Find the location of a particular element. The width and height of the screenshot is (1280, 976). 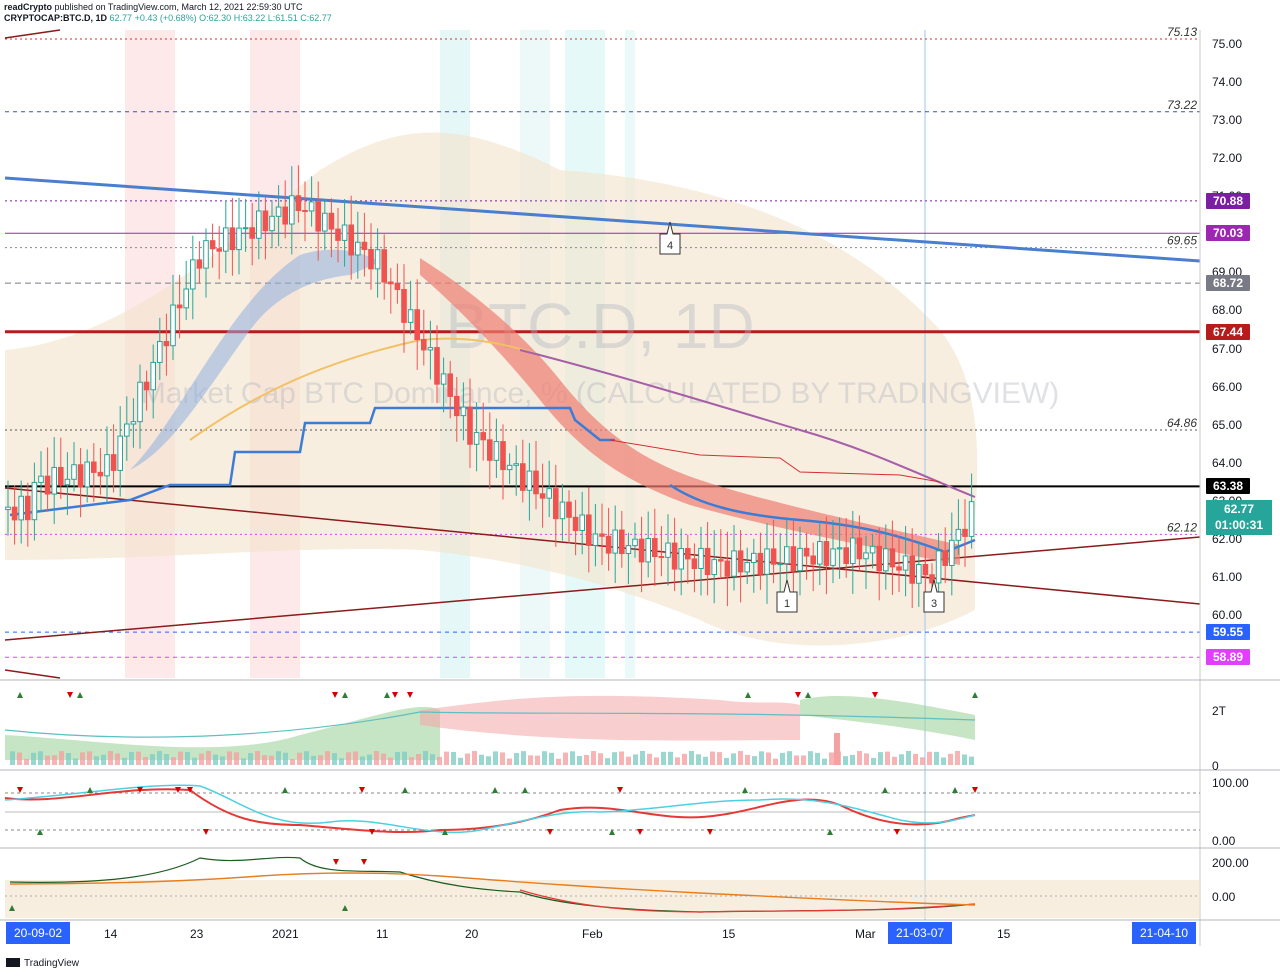

conversion-line is located at coordinates (490, 724).